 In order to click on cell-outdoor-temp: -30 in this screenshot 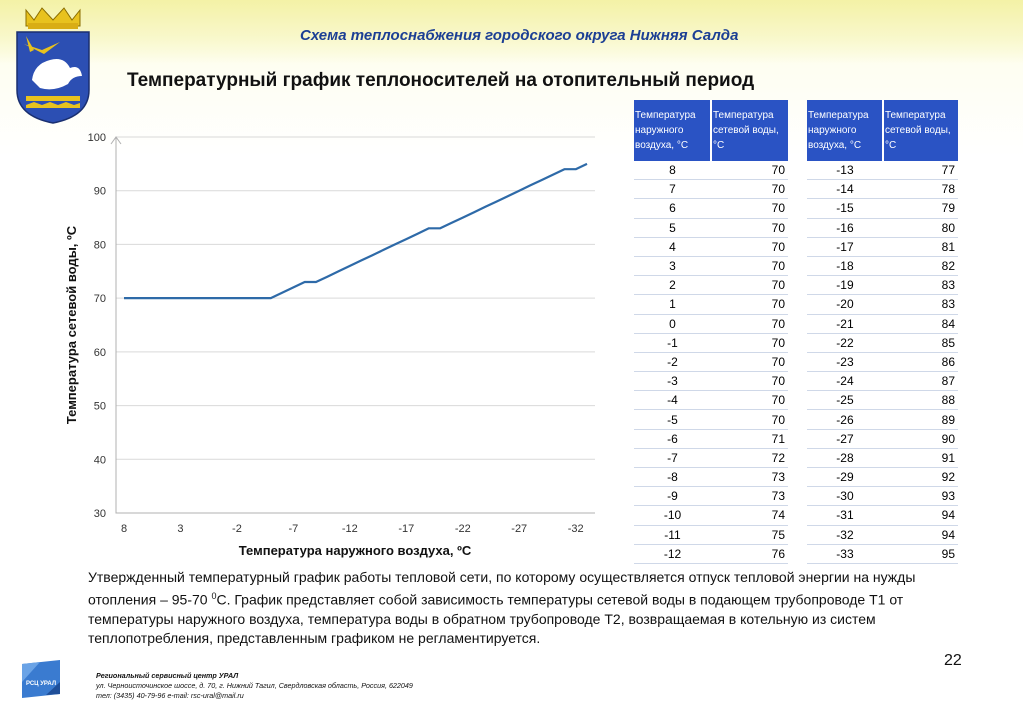, I will do `click(845, 496)`.